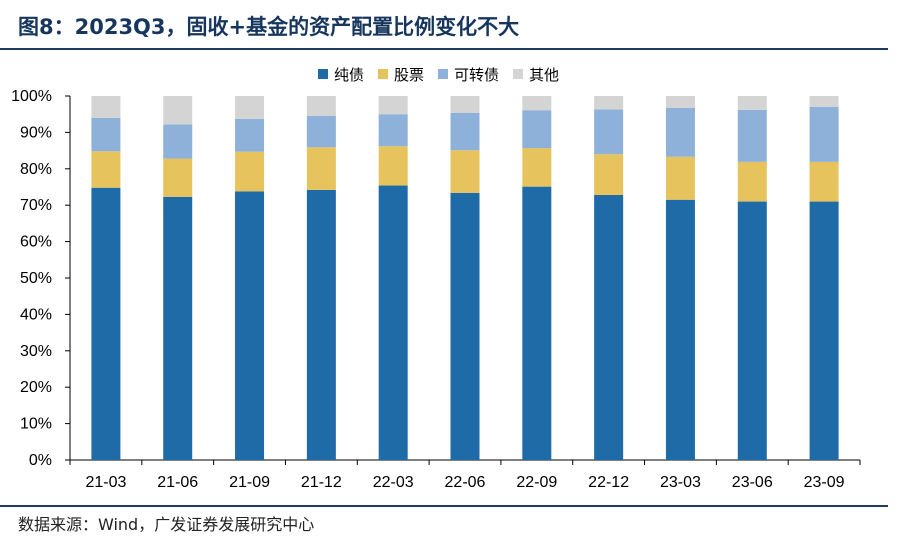 The height and width of the screenshot is (556, 908). I want to click on legend-item: 股票, so click(401, 74).